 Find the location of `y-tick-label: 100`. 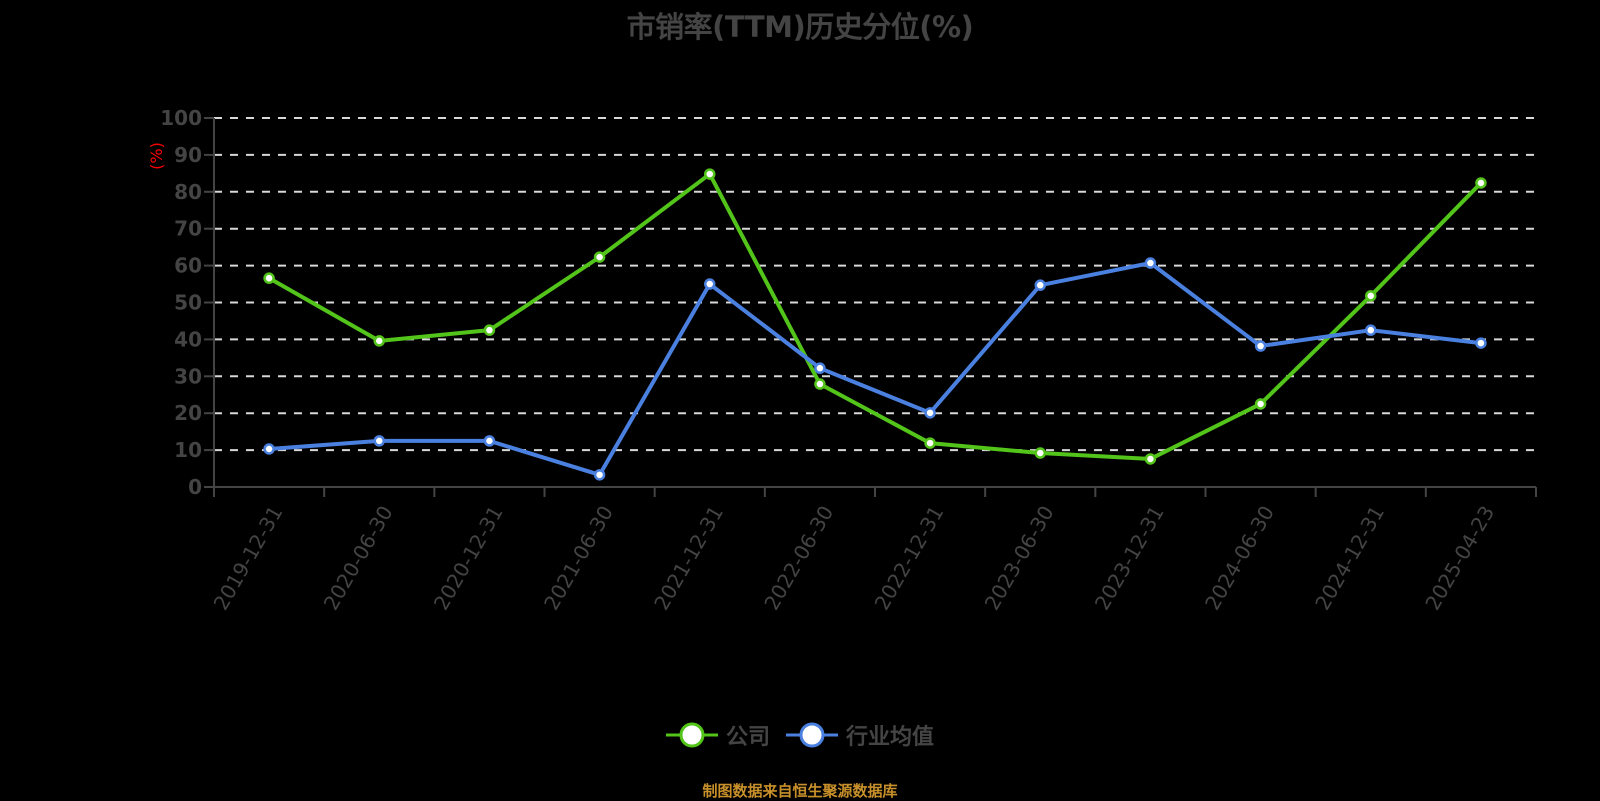

y-tick-label: 100 is located at coordinates (181, 118).